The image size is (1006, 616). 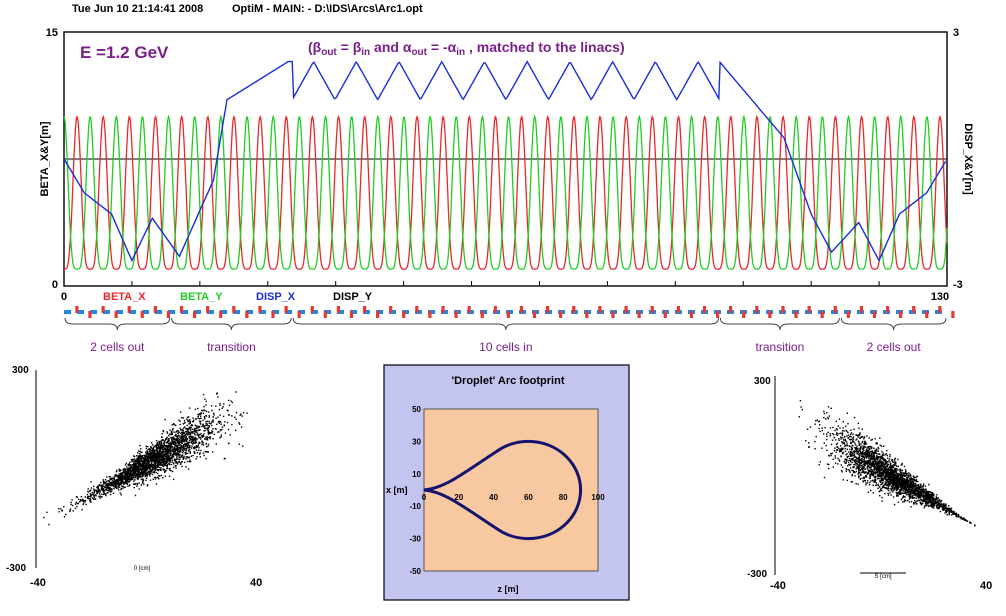 What do you see at coordinates (145, 458) in the screenshot?
I see `left-phase-particles` at bounding box center [145, 458].